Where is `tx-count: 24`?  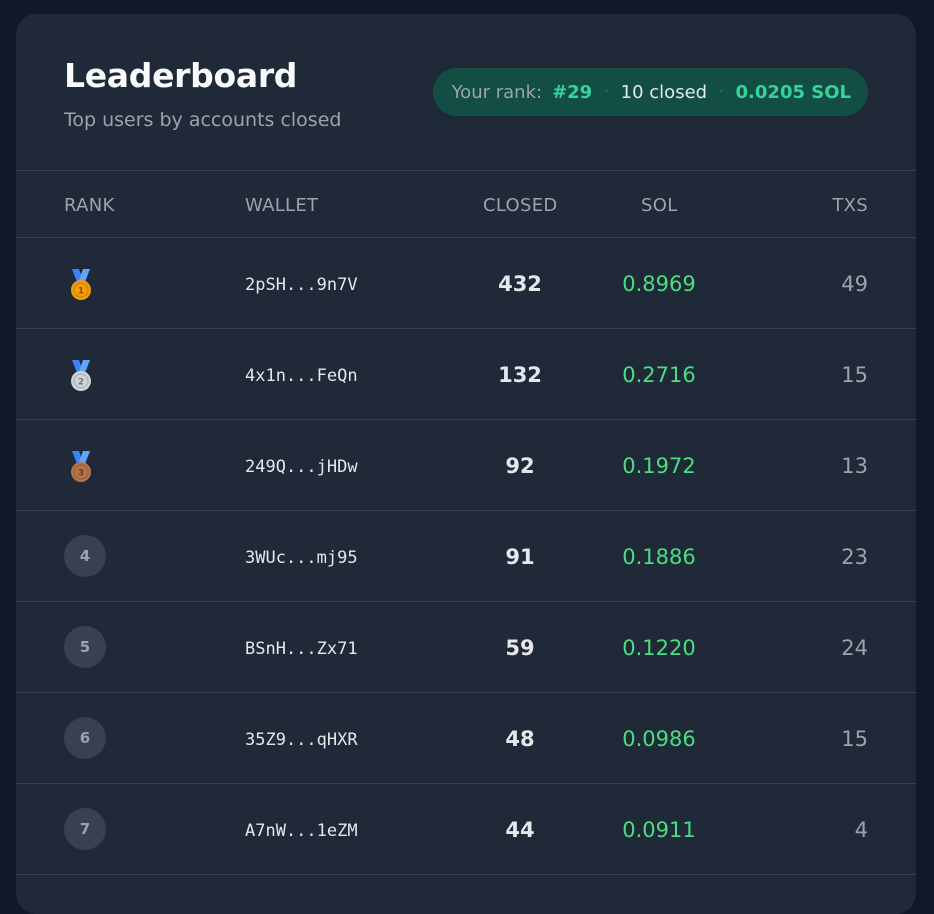 tx-count: 24 is located at coordinates (854, 648).